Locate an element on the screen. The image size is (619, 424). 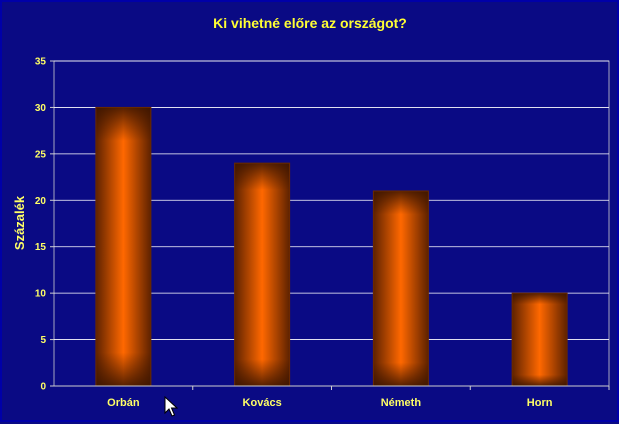
bar-kovács is located at coordinates (262, 274).